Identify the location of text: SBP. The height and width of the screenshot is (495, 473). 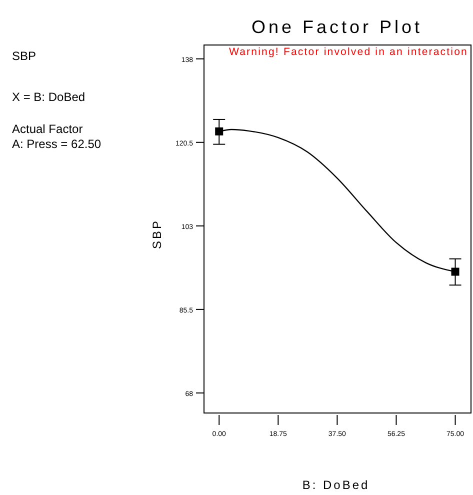
(24, 56).